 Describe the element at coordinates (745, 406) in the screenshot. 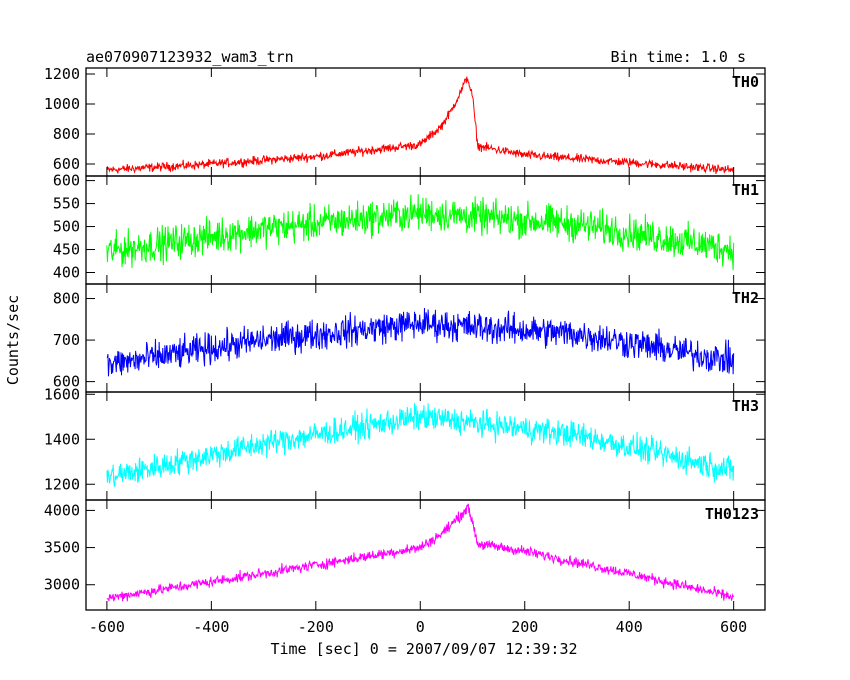

I see `panel-label: TH3` at that location.